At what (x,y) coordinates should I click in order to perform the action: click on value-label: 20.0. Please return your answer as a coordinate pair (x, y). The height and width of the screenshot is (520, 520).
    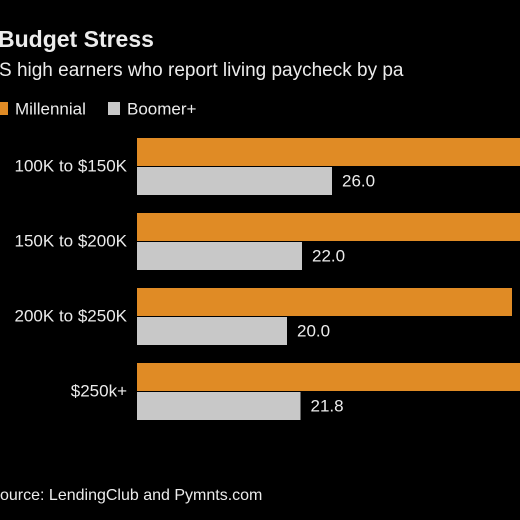
    Looking at the image, I should click on (313, 330).